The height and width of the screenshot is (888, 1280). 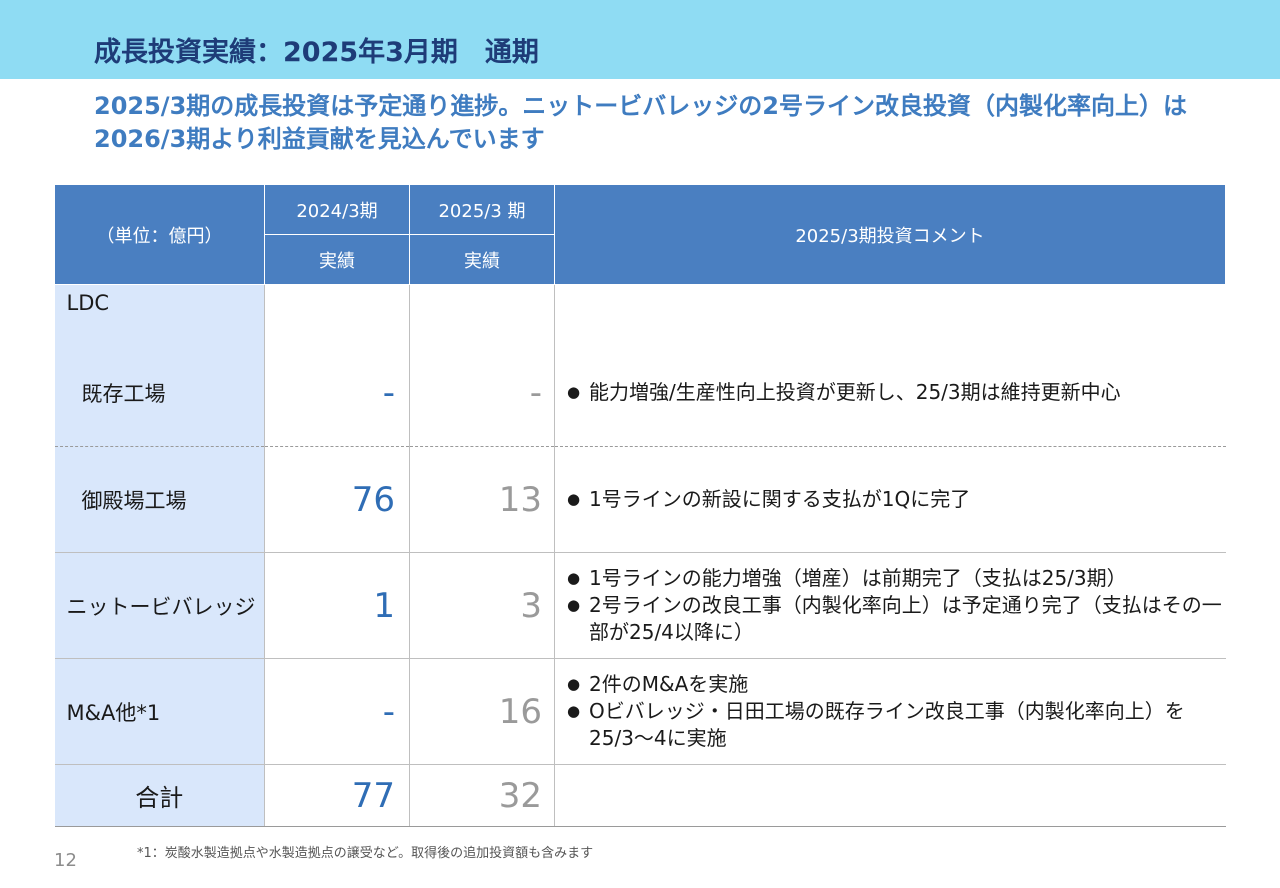 I want to click on col-header-comment: 2025/3期投資コメント, so click(x=890, y=234).